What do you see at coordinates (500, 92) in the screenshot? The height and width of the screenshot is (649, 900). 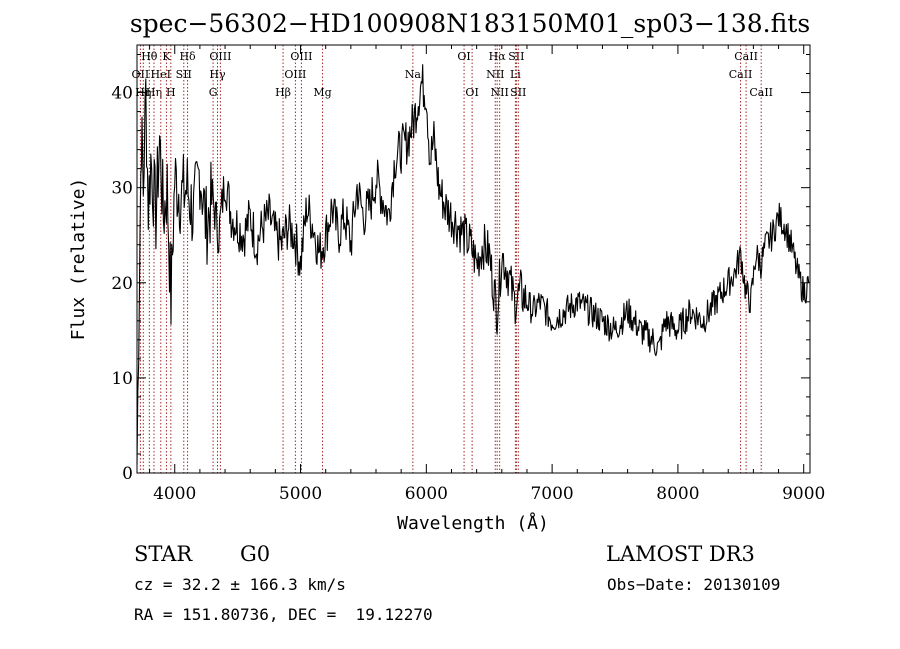 I see `line-marker-label-21: NII` at bounding box center [500, 92].